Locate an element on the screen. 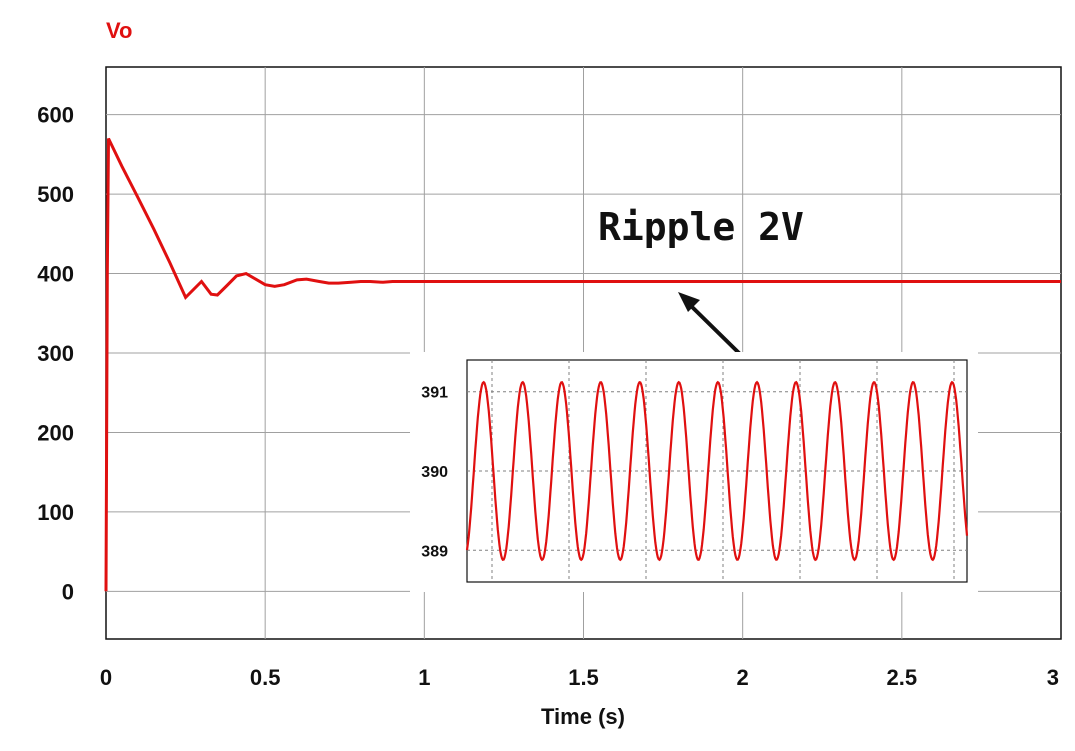 The width and height of the screenshot is (1075, 751). y-tick-label: 500 is located at coordinates (55, 194).